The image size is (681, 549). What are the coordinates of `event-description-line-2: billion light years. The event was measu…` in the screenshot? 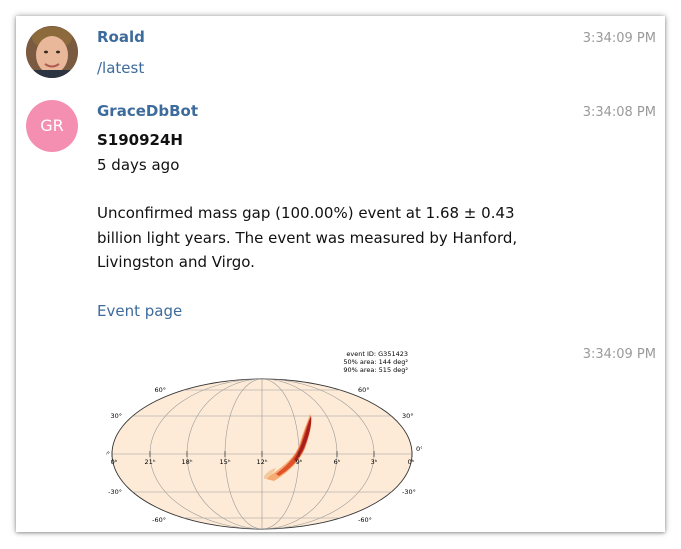 It's located at (307, 238).